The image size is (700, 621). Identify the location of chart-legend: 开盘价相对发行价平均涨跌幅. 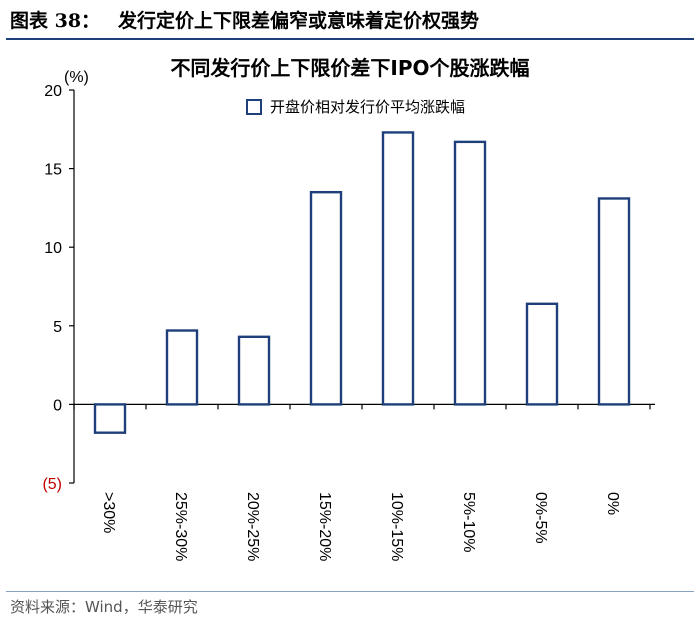
(355, 106).